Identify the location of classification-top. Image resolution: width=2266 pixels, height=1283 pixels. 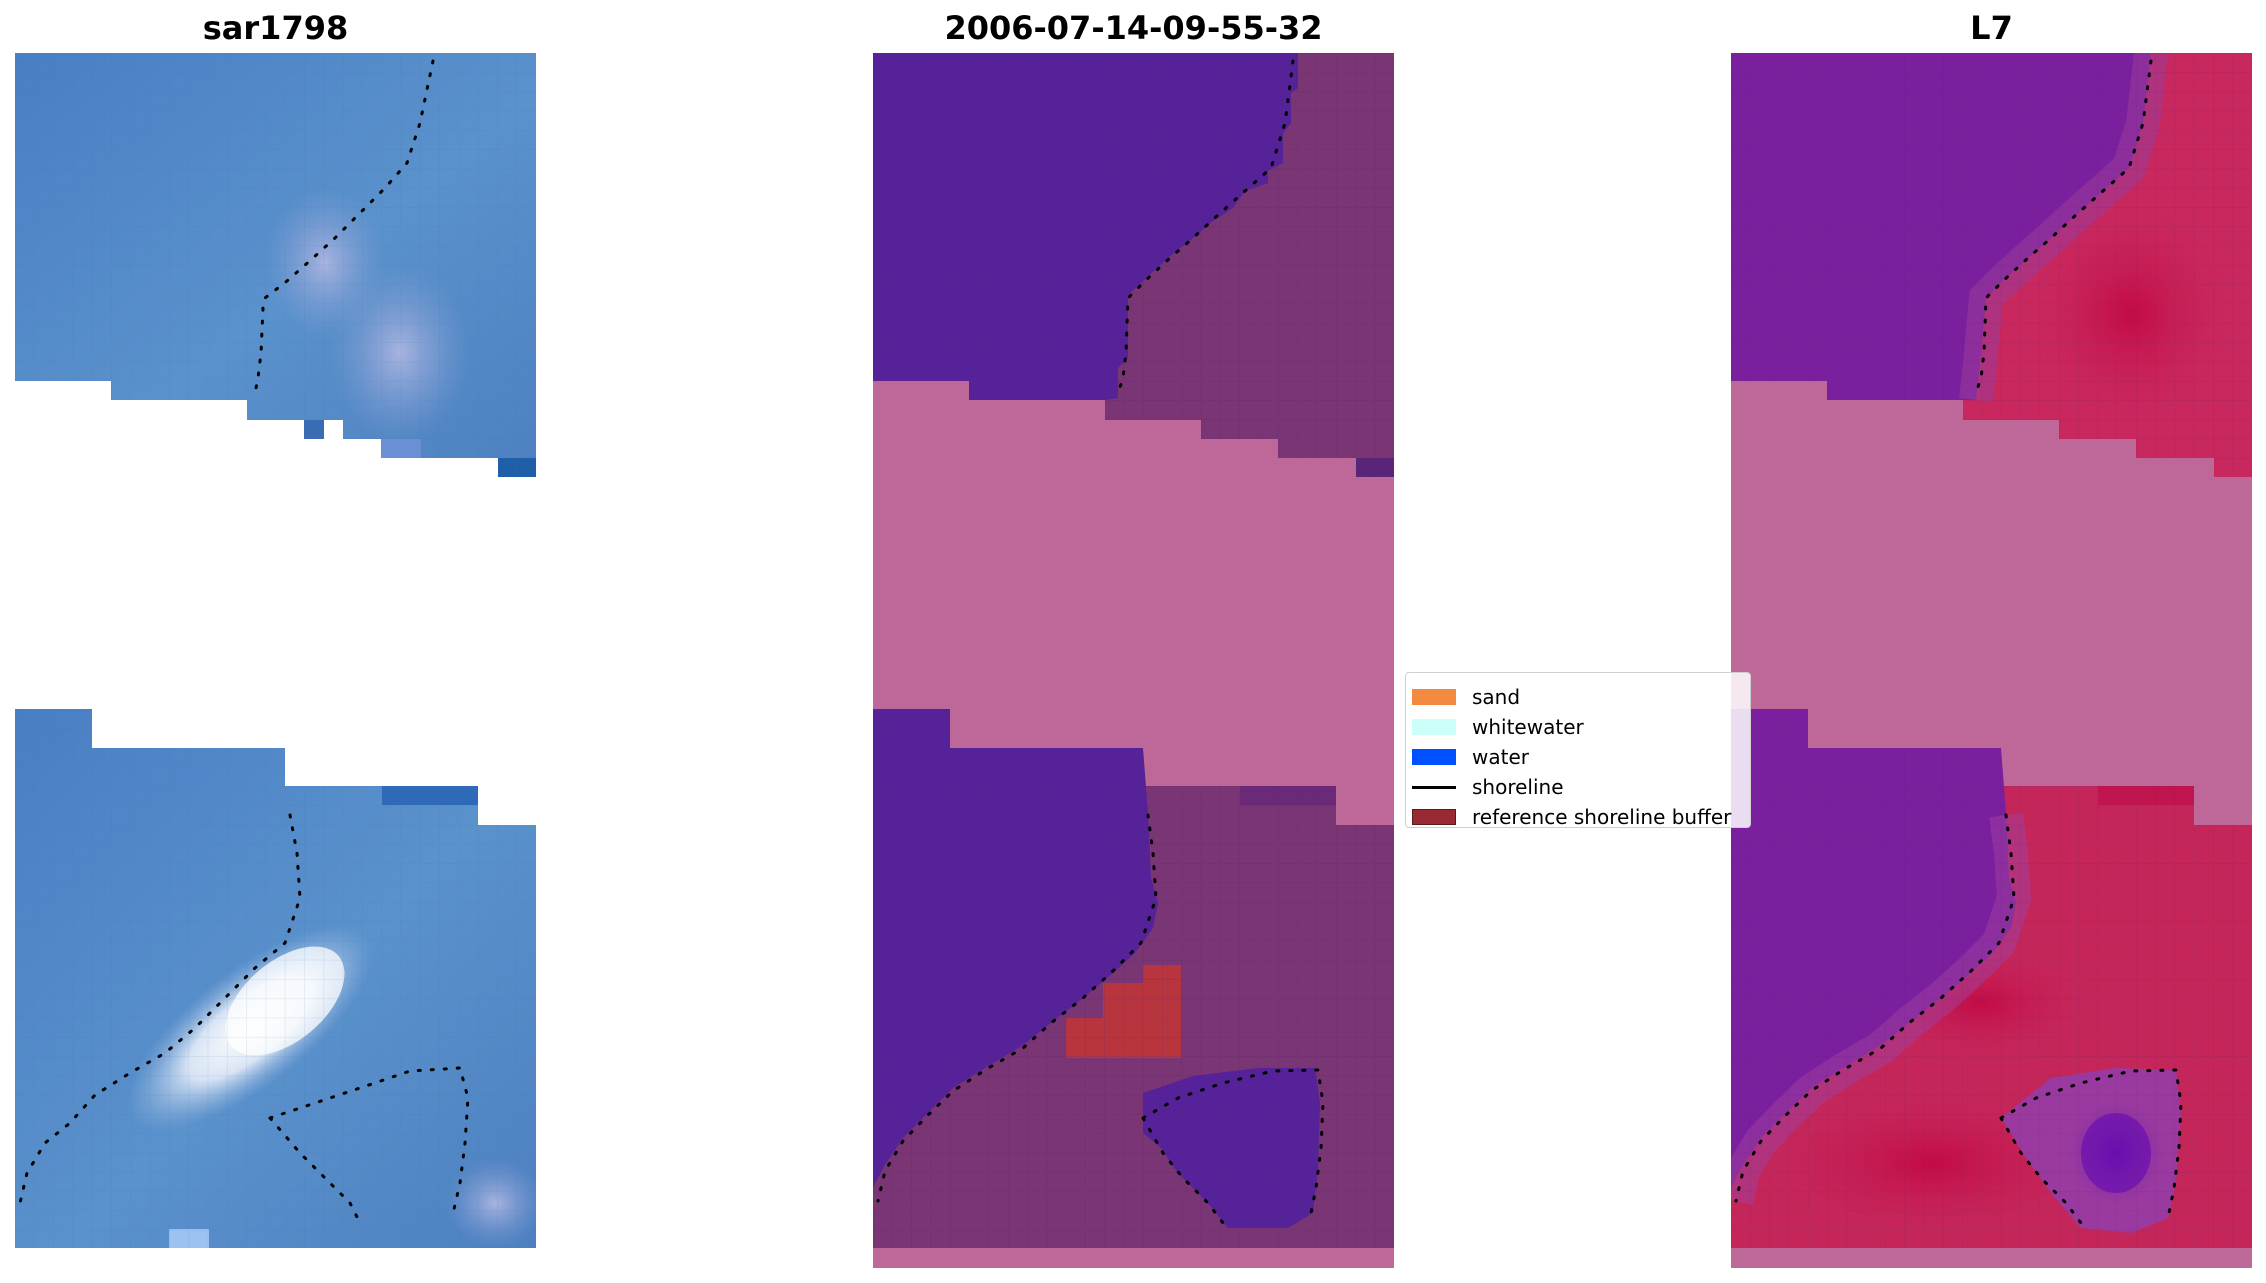
(1133, 265).